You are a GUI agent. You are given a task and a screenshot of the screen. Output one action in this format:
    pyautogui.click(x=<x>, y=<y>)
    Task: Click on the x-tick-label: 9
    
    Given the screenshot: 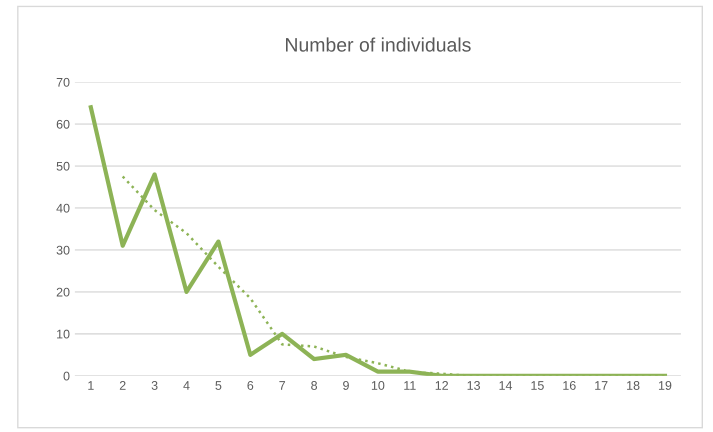 What is the action you would take?
    pyautogui.click(x=346, y=385)
    